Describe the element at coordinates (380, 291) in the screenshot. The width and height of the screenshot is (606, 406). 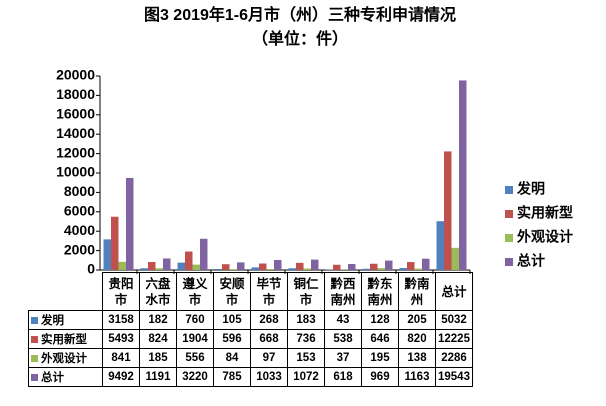
I see `category-label: 黔东南州` at that location.